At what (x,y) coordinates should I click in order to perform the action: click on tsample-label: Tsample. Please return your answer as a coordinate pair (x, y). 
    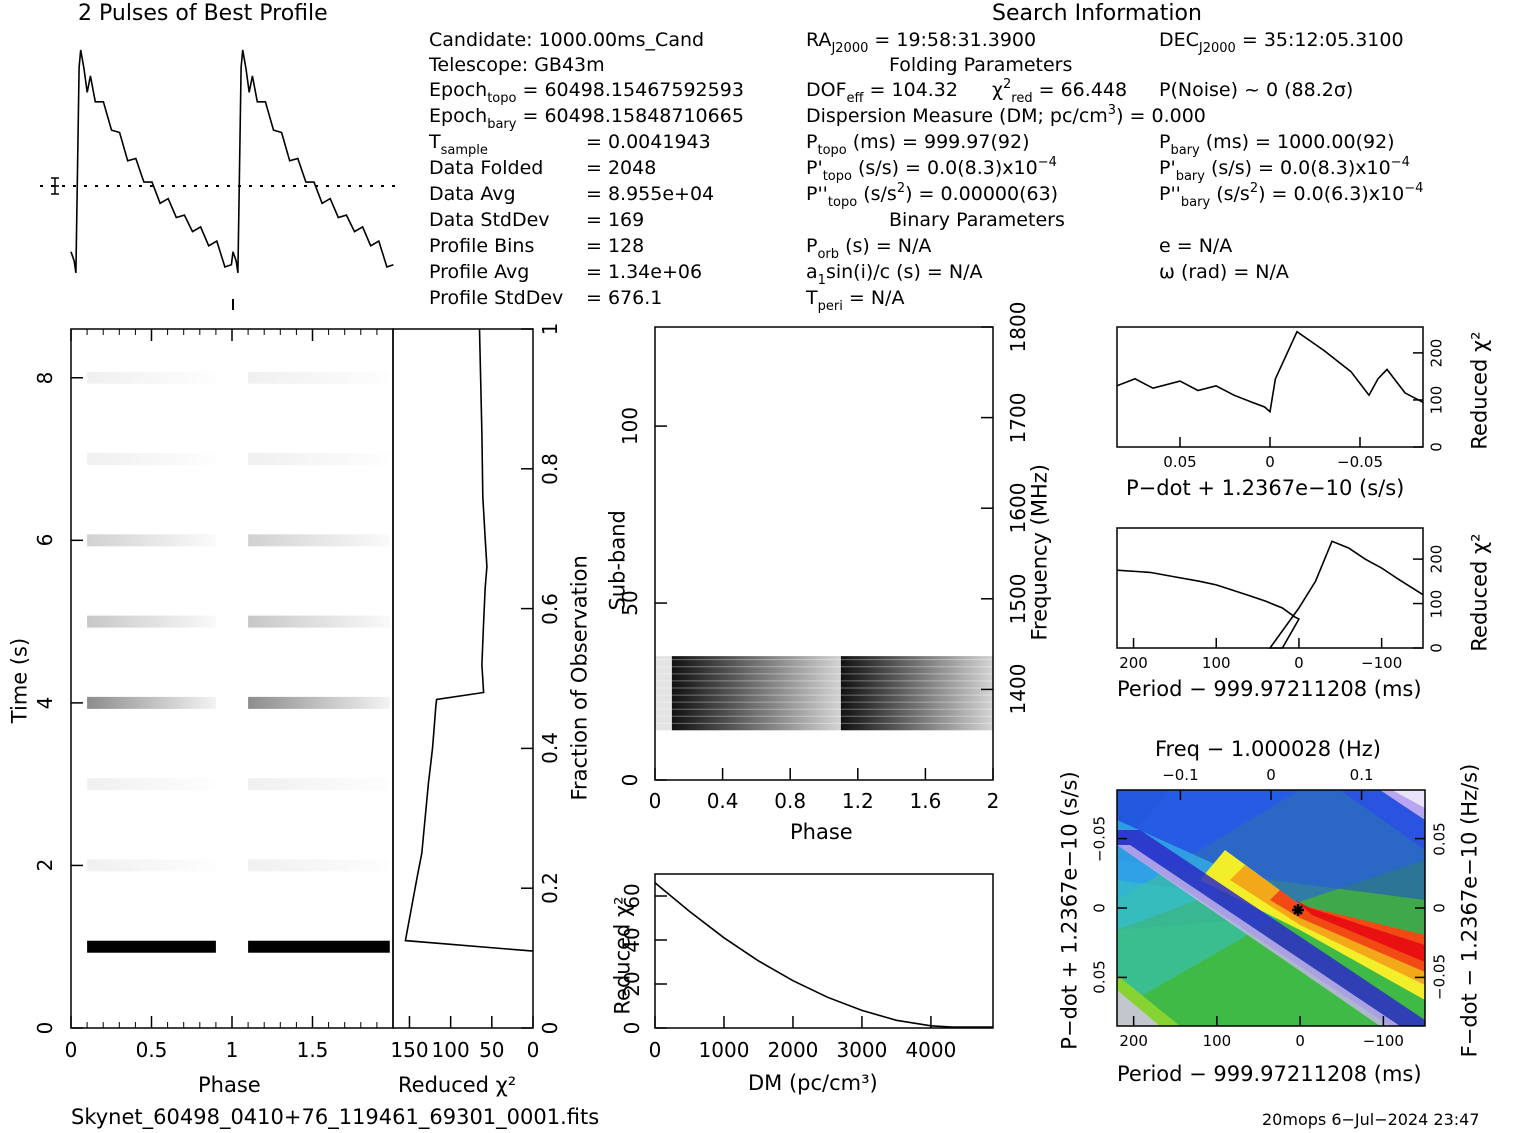
    Looking at the image, I should click on (458, 144).